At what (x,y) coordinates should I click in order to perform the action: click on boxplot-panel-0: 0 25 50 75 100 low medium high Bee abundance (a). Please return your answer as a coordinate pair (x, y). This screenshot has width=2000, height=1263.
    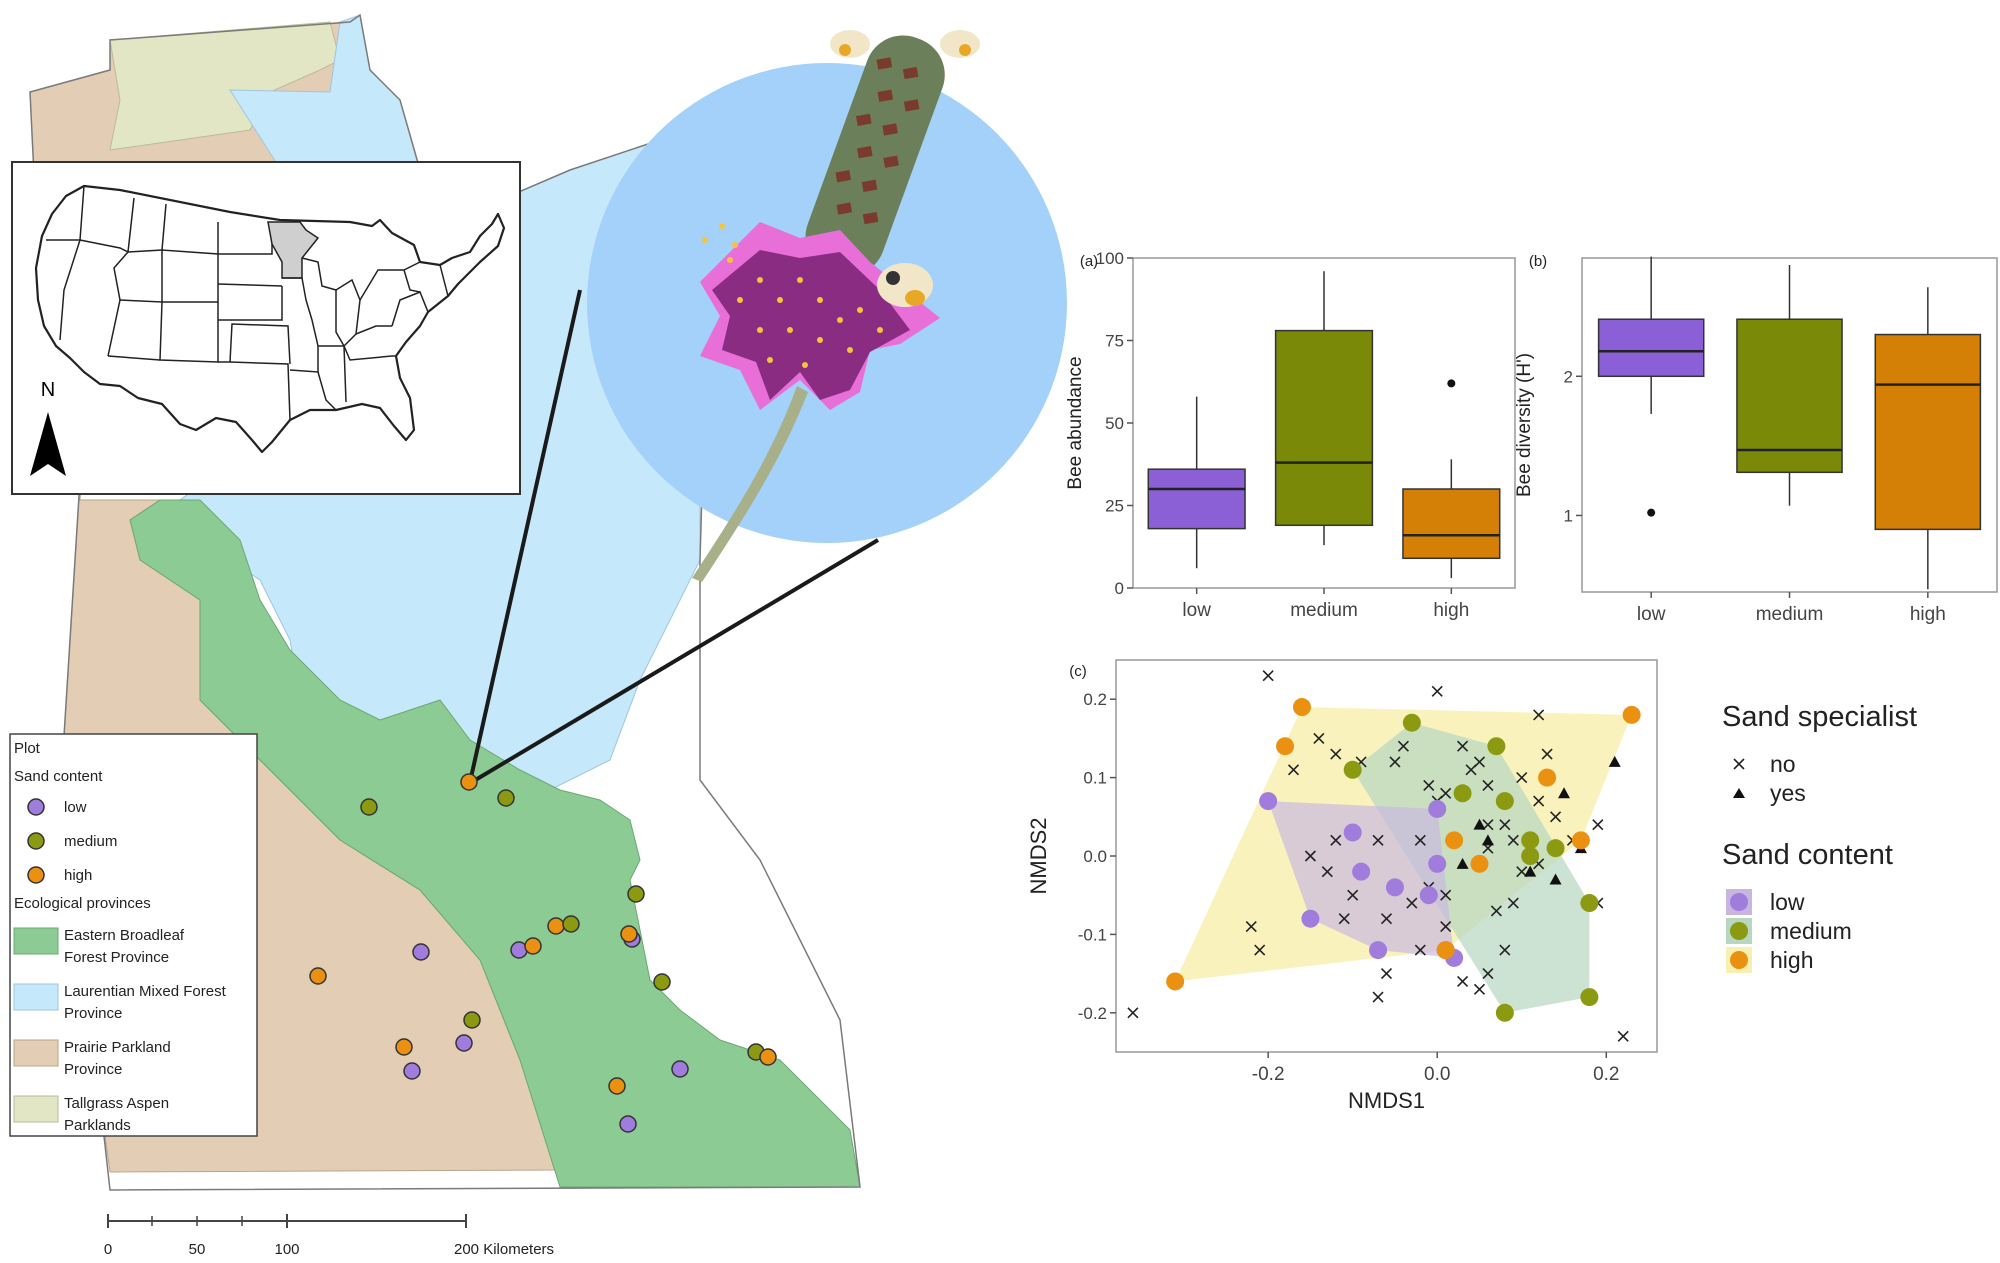
    Looking at the image, I should click on (1290, 435).